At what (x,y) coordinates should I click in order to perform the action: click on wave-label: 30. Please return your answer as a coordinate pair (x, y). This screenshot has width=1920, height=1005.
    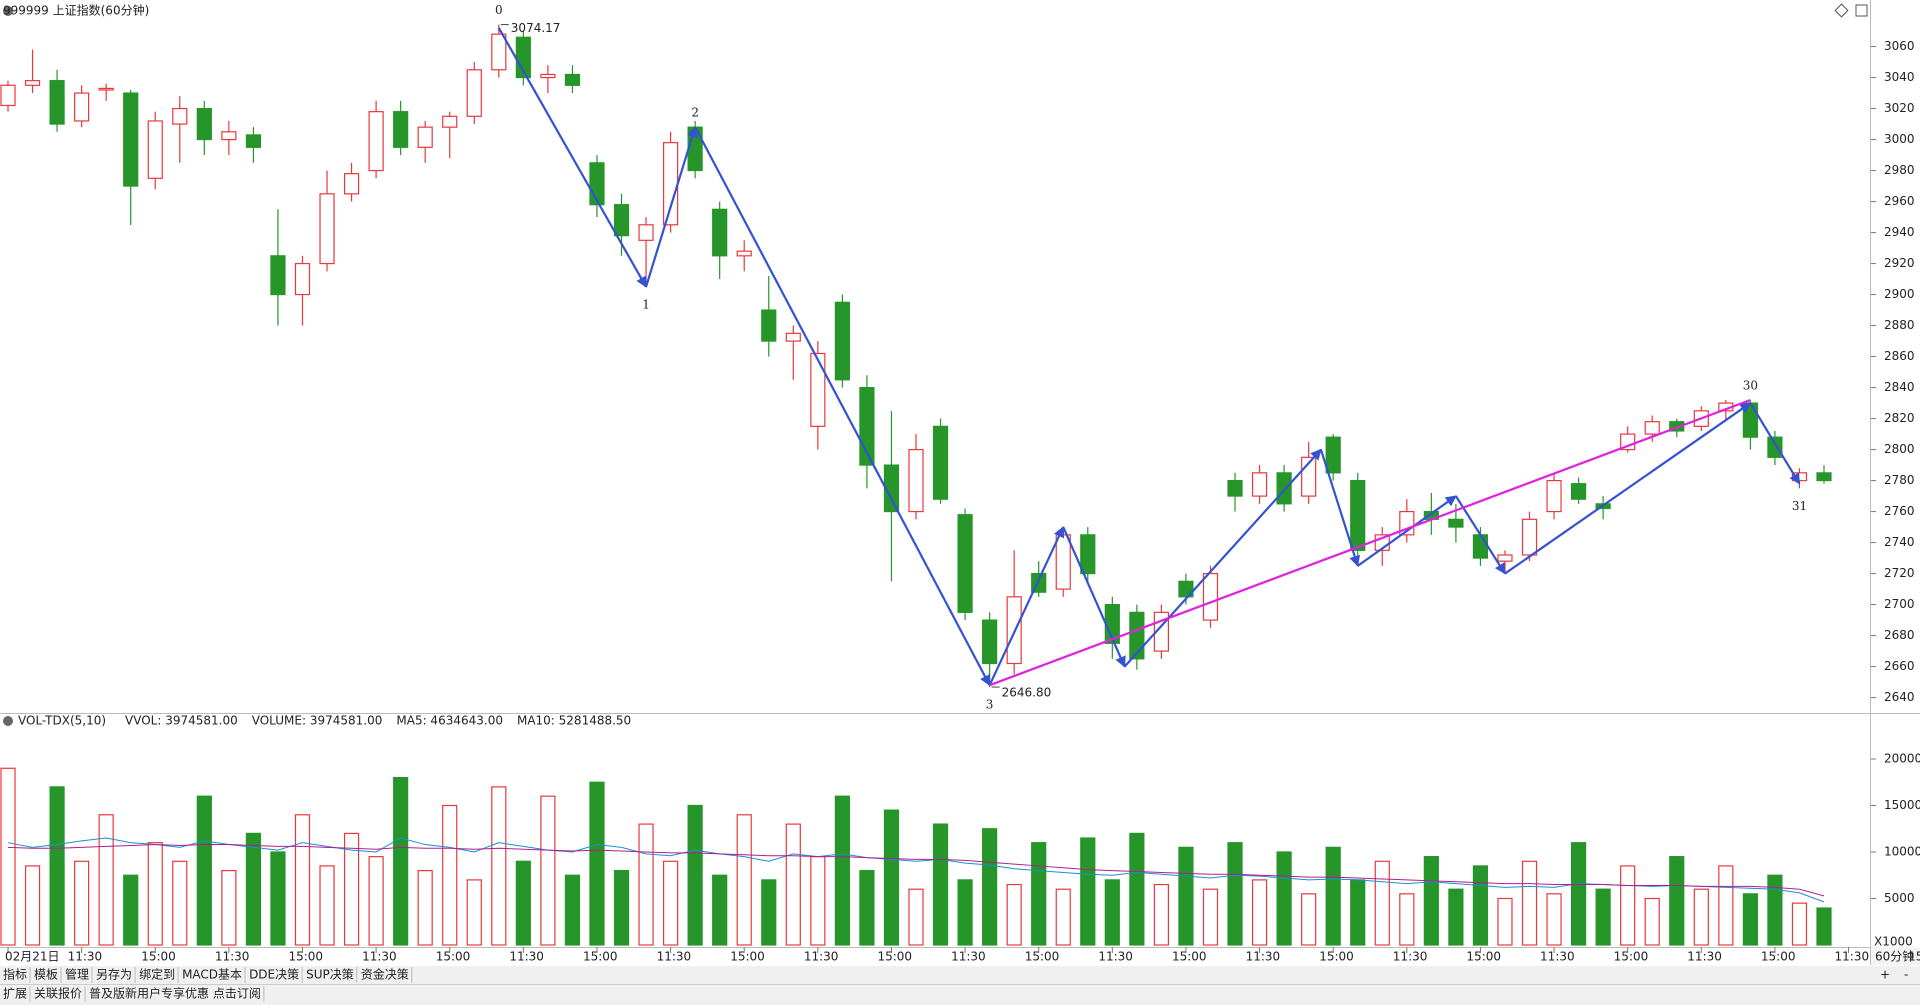
    Looking at the image, I should click on (1750, 385).